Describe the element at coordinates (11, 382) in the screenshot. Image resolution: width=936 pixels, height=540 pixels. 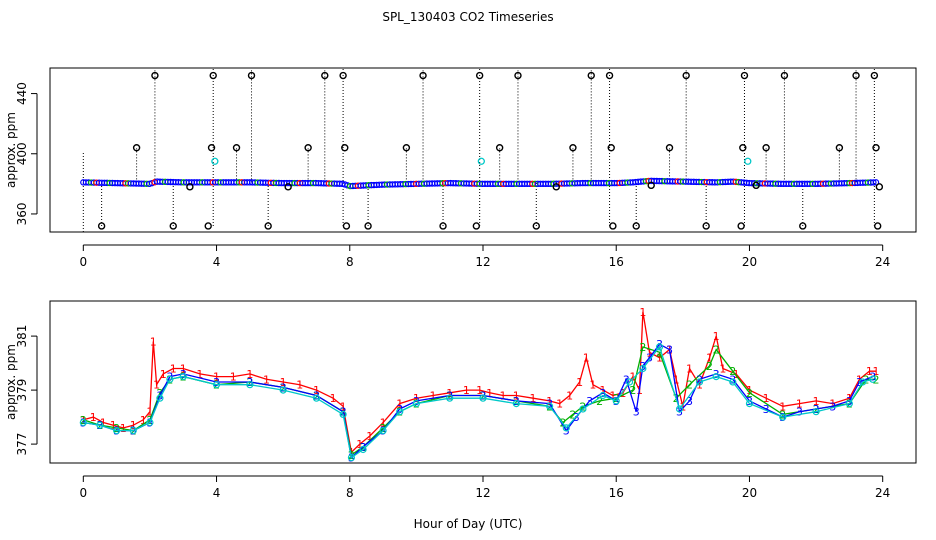
I see `y-axis-label-bottom: approx. ppm` at that location.